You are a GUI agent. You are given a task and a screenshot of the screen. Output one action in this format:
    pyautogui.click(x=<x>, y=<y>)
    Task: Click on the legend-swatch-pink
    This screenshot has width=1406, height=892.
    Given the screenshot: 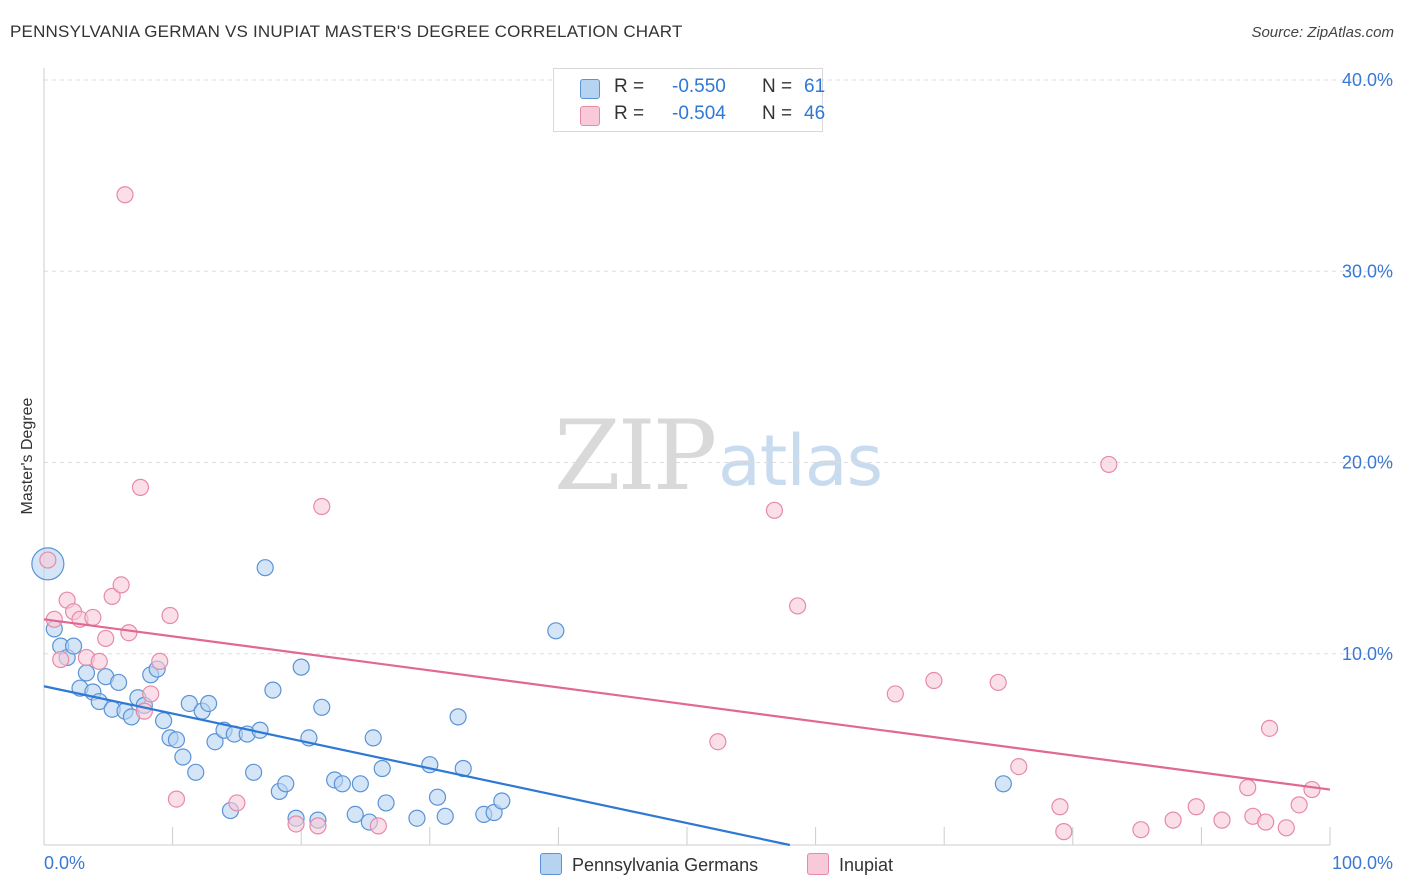 What is the action you would take?
    pyautogui.click(x=590, y=116)
    